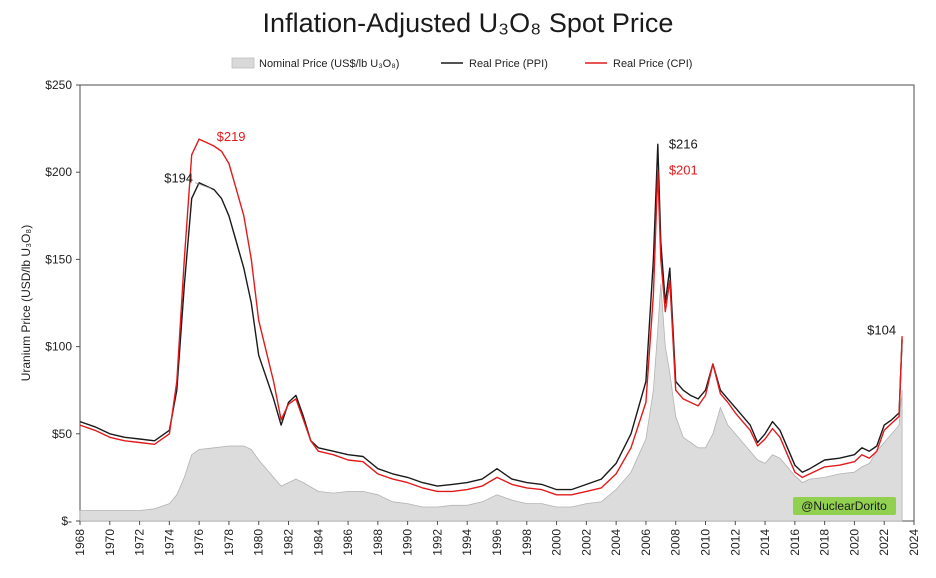  Describe the element at coordinates (683, 169) in the screenshot. I see `annotation-label: $201` at that location.